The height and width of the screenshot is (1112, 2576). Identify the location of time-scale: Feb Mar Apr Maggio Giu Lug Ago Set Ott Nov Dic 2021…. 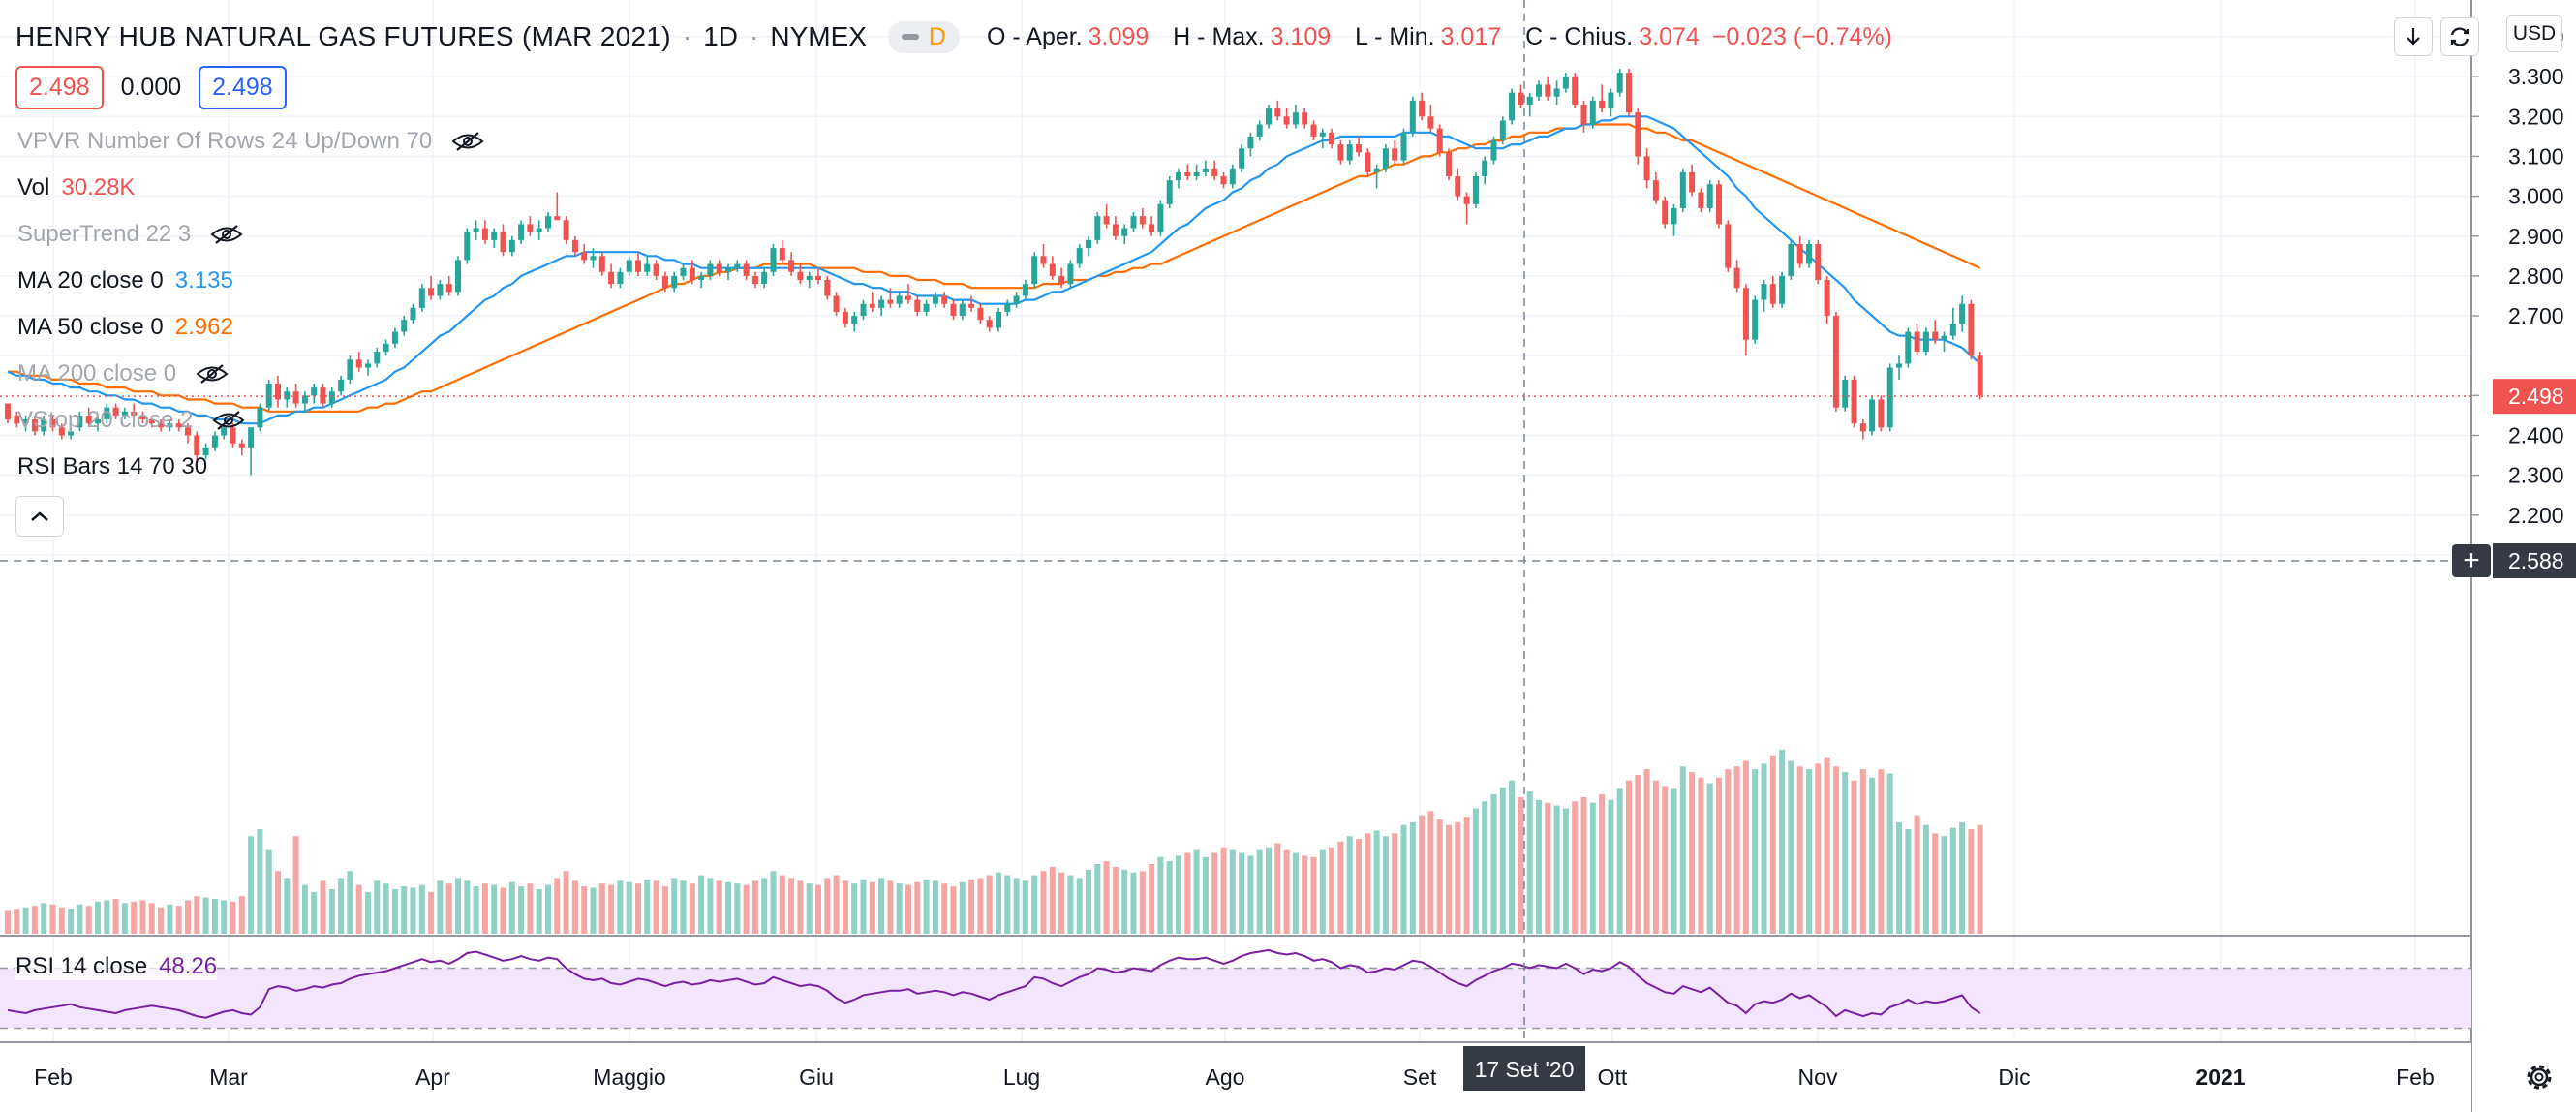
(1235, 1077).